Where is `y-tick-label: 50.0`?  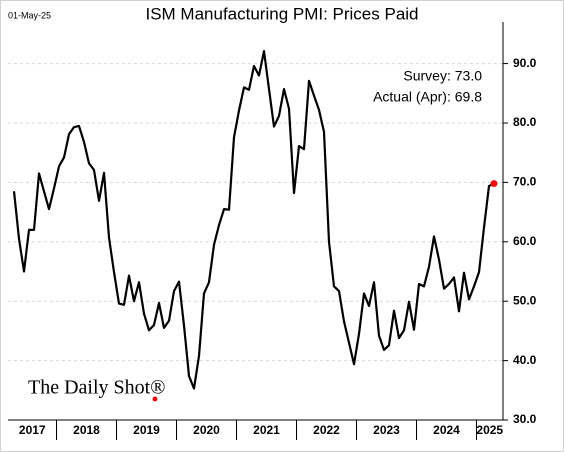 y-tick-label: 50.0 is located at coordinates (525, 300).